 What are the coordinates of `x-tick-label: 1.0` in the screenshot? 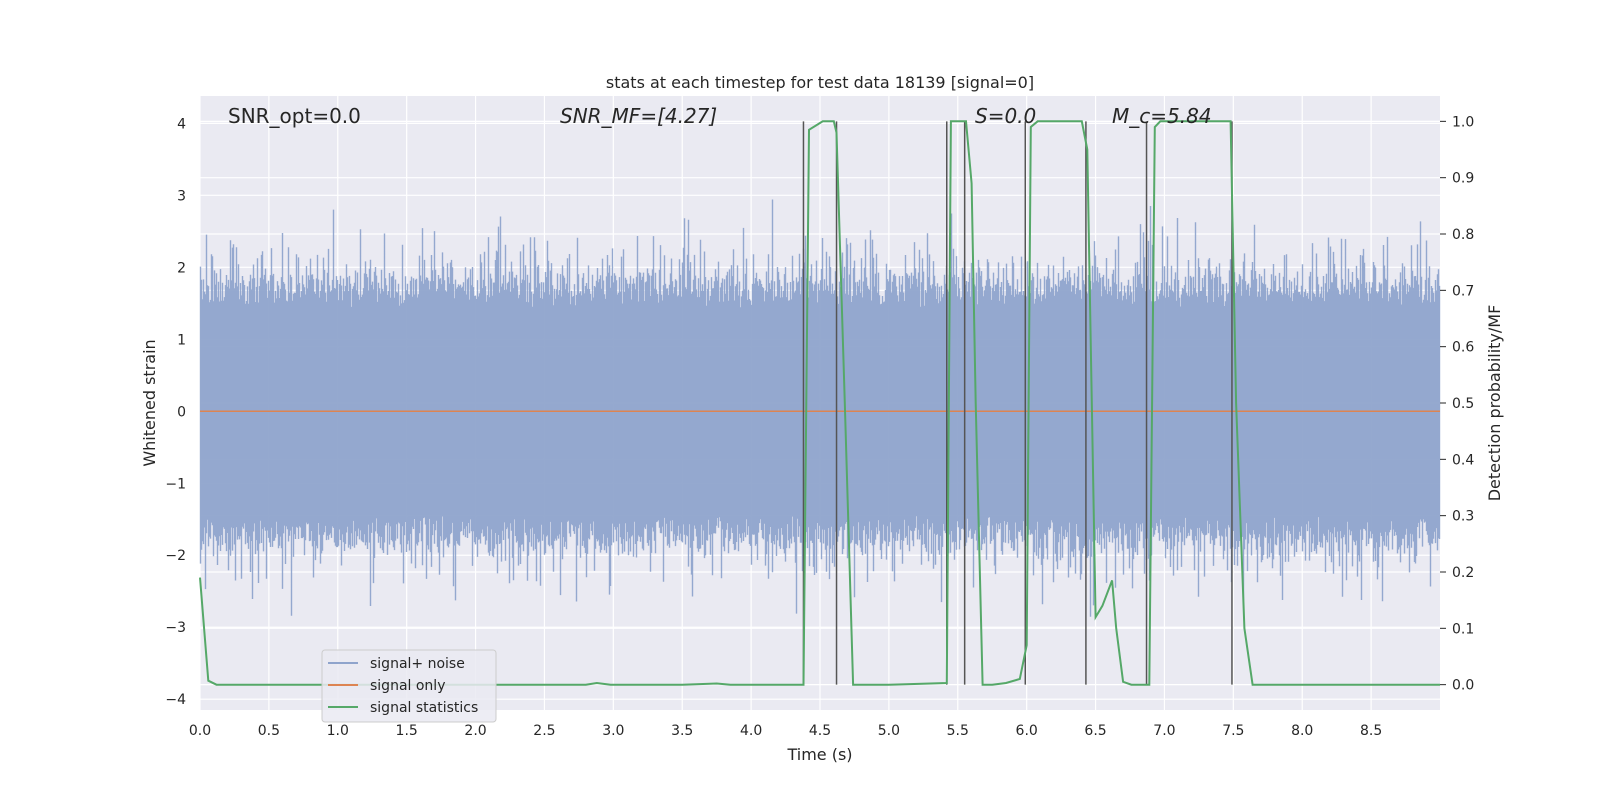 It's located at (338, 731).